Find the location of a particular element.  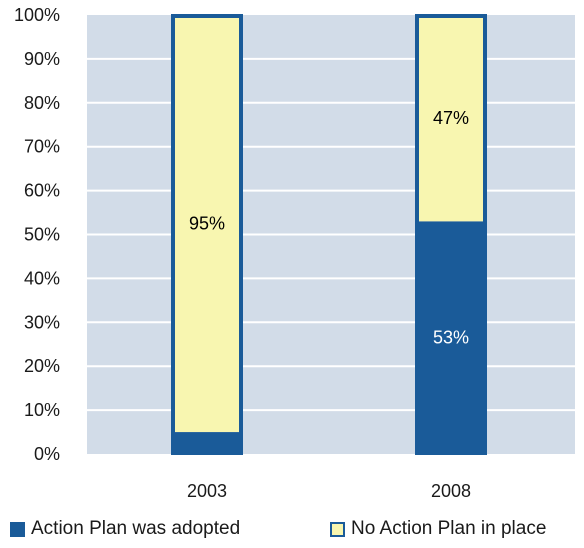

legend-swatch-no-plan is located at coordinates (337, 529).